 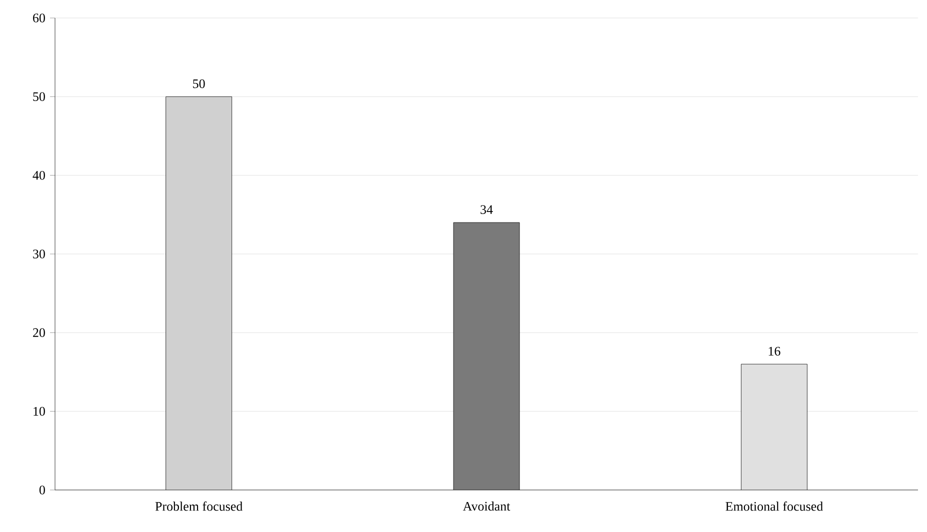 I want to click on y-tick-label: 50, so click(x=39, y=97).